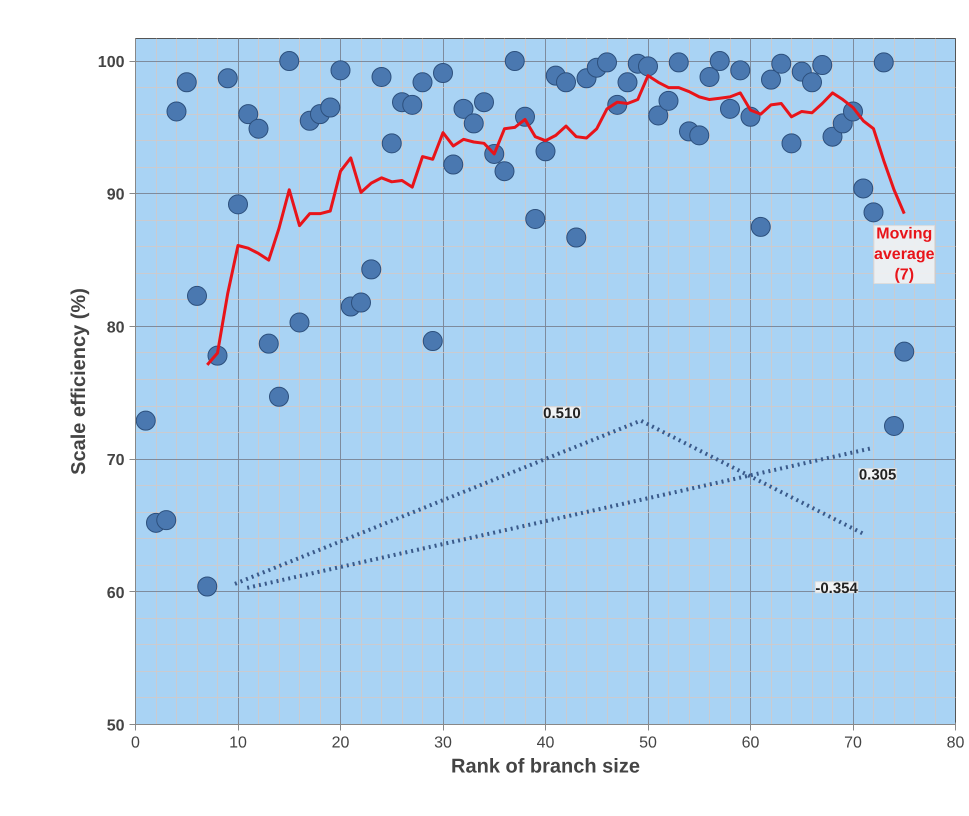 This screenshot has height=816, width=969. Describe the element at coordinates (115, 195) in the screenshot. I see `y-tick-label: 90` at that location.